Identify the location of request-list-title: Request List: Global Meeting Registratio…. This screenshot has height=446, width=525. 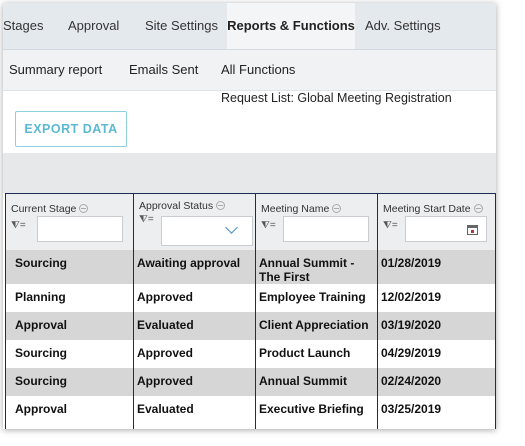
(336, 98).